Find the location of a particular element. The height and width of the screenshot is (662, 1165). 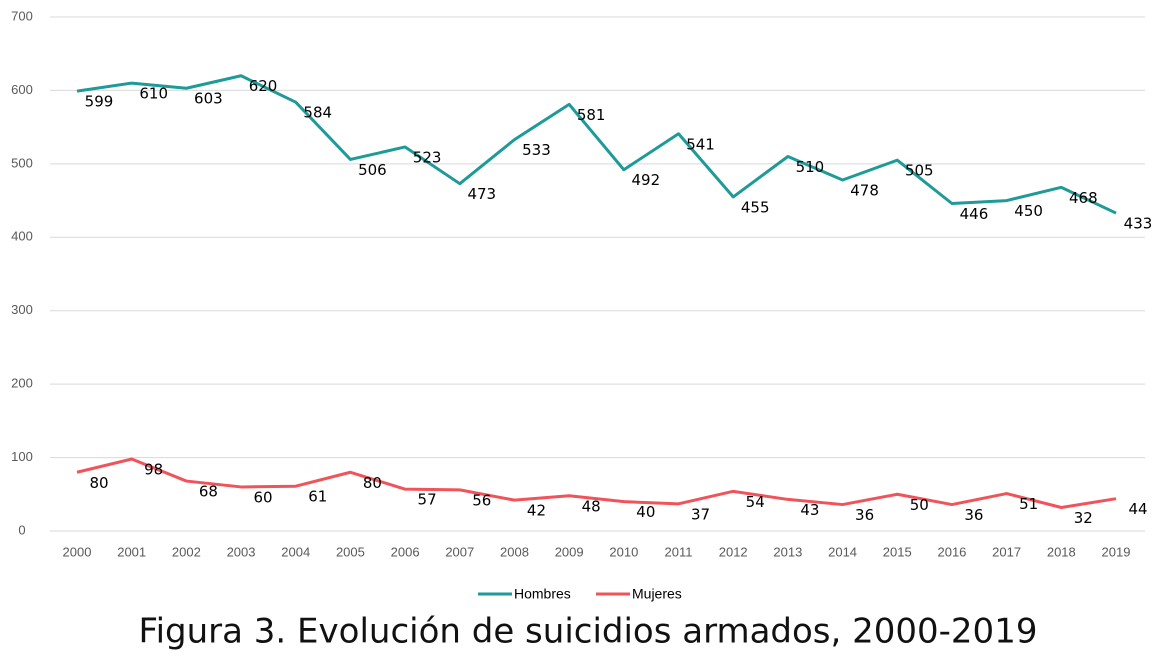

data-label: 584 is located at coordinates (317, 113).